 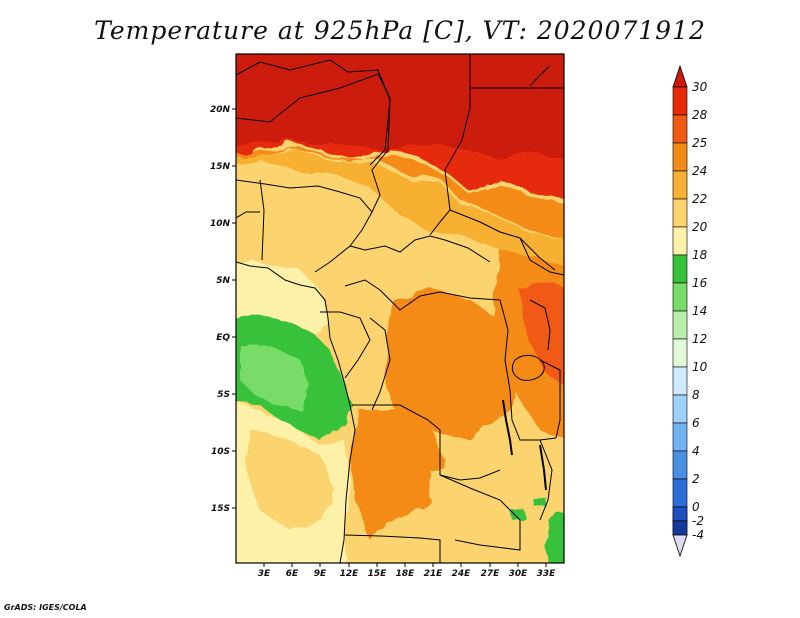 What do you see at coordinates (700, 115) in the screenshot?
I see `colorbar-label: 28` at bounding box center [700, 115].